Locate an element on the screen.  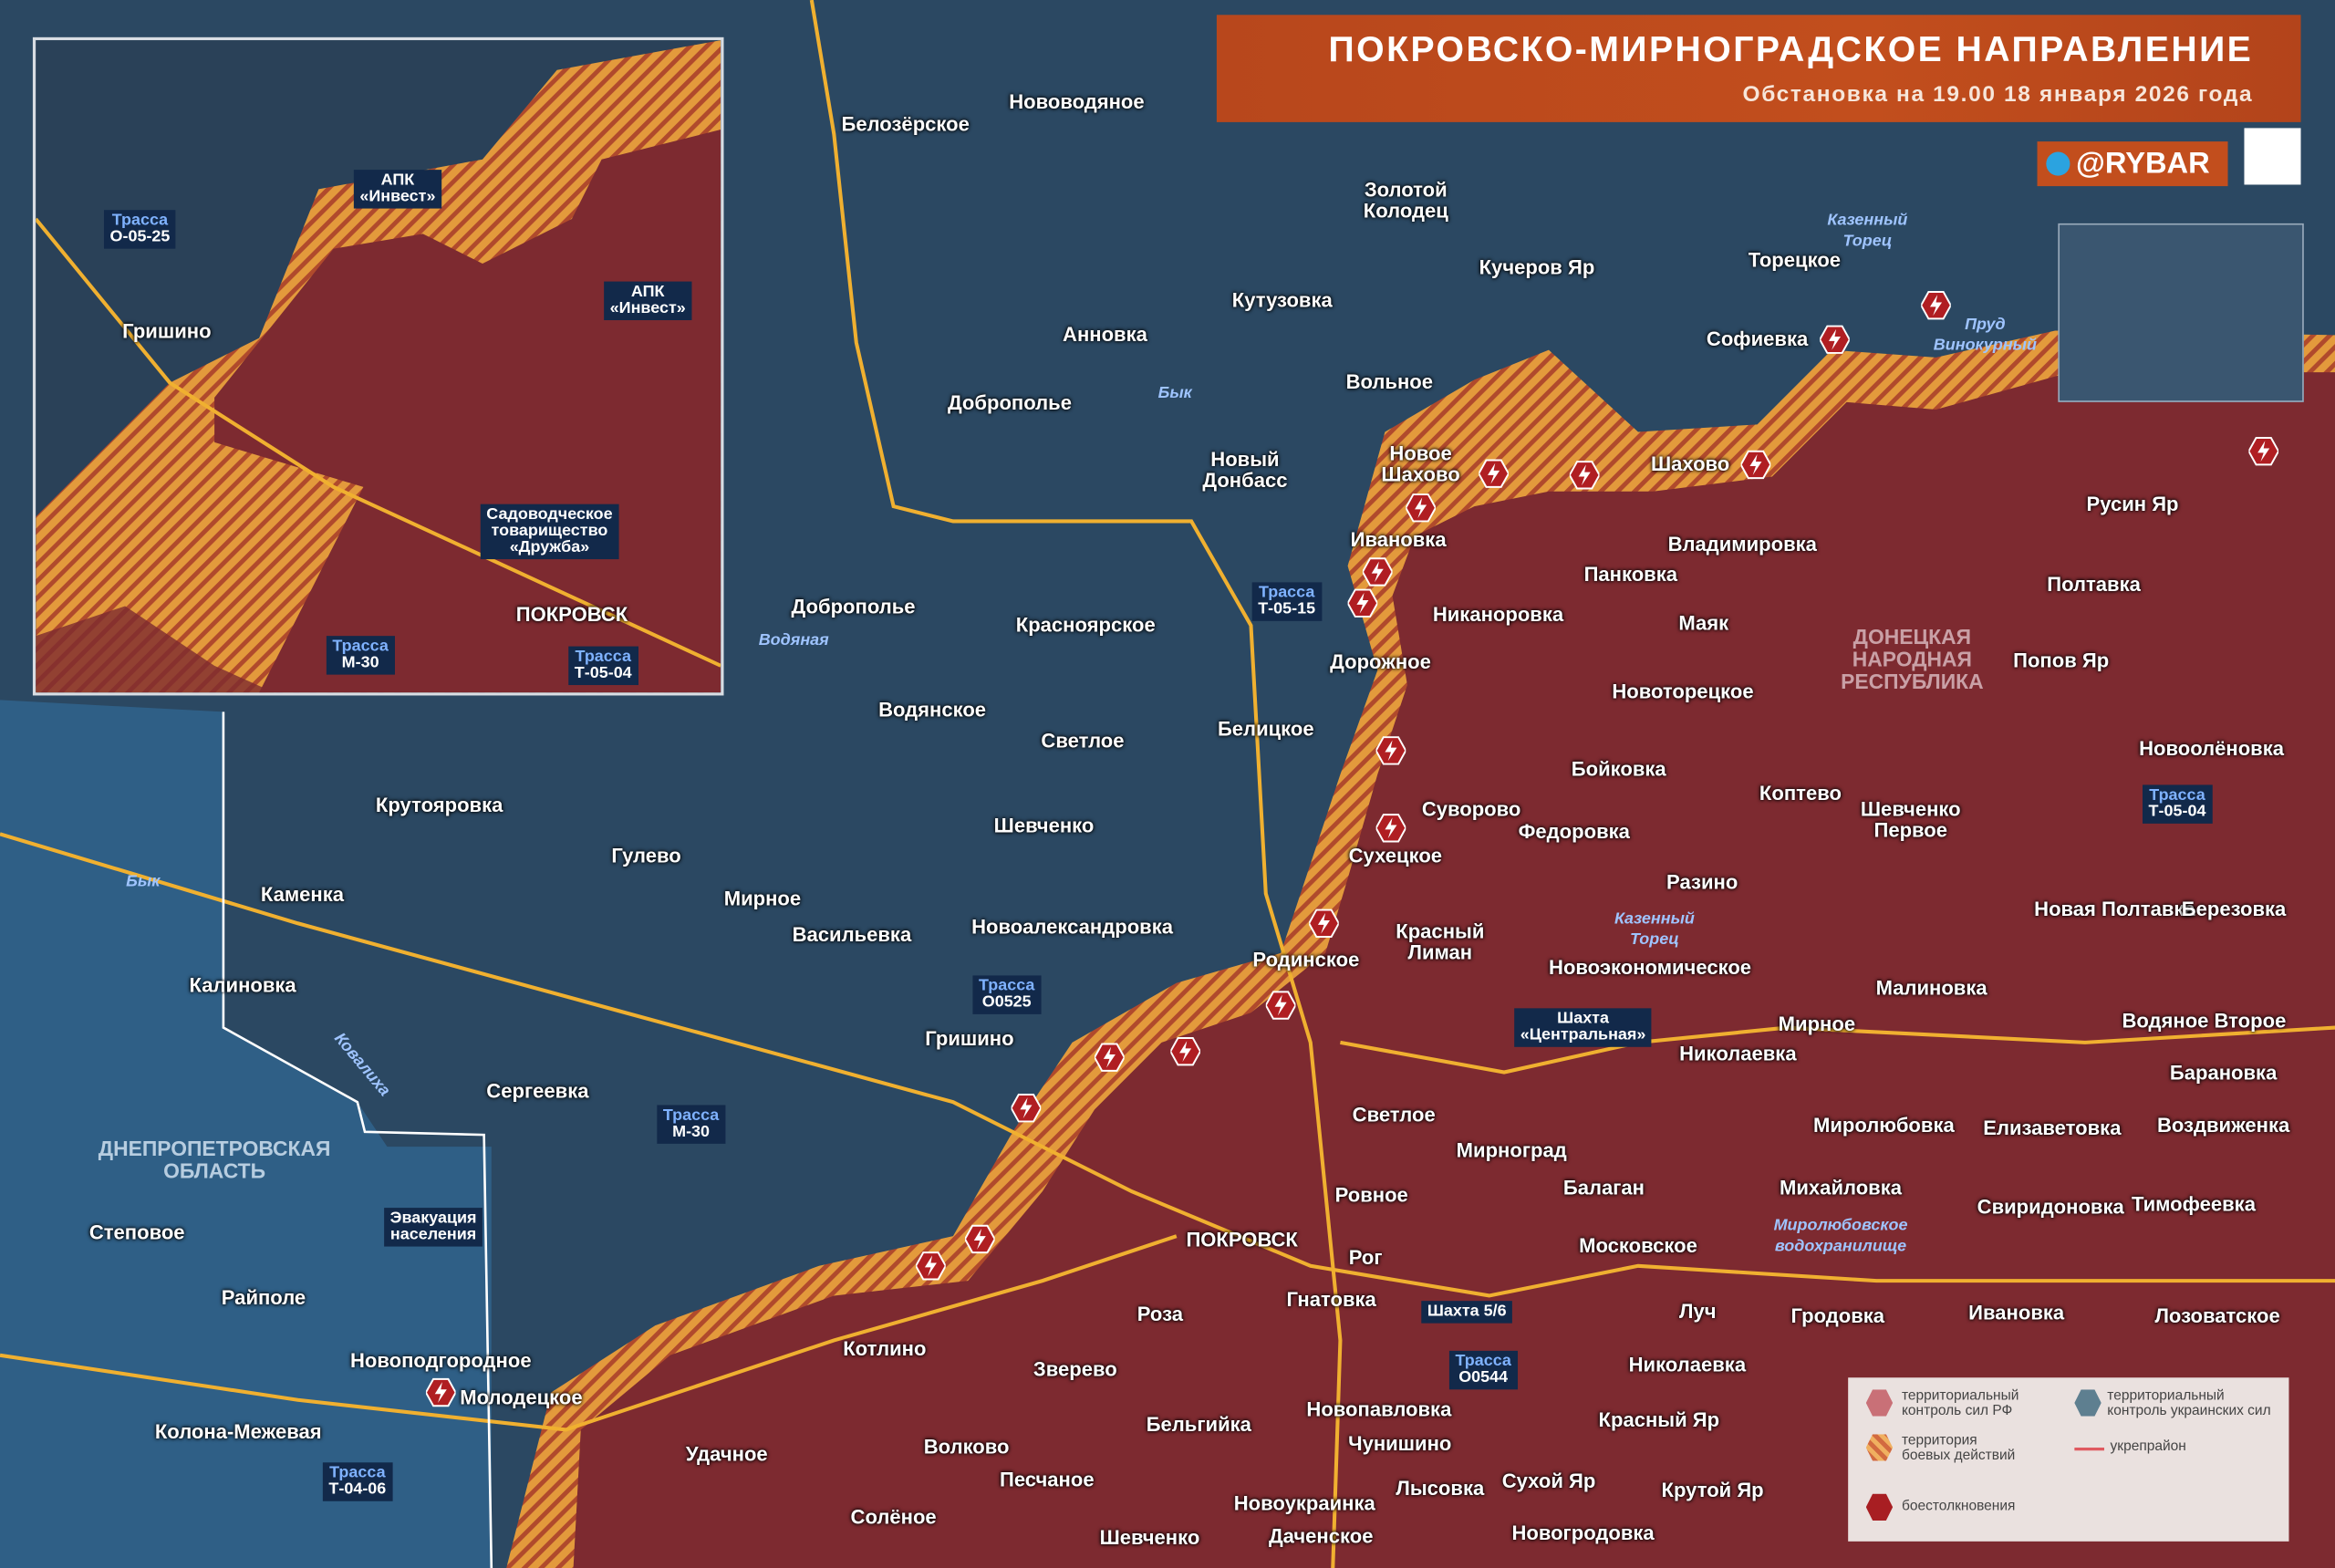
map-subtitle: Обстановка на 19.00 18 января 2026 года is located at coordinates (1998, 94).